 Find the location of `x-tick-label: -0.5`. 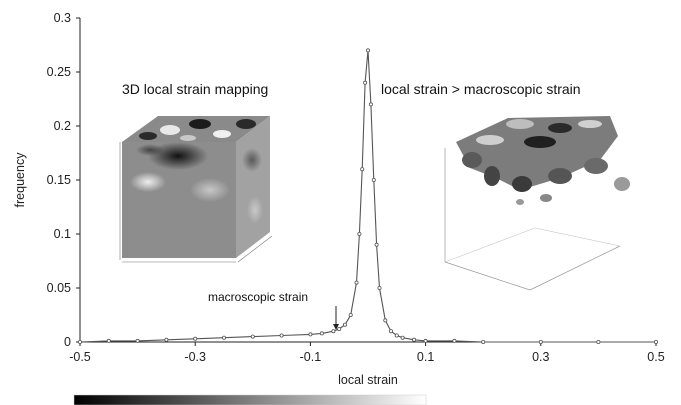

x-tick-label: -0.5 is located at coordinates (80, 357).